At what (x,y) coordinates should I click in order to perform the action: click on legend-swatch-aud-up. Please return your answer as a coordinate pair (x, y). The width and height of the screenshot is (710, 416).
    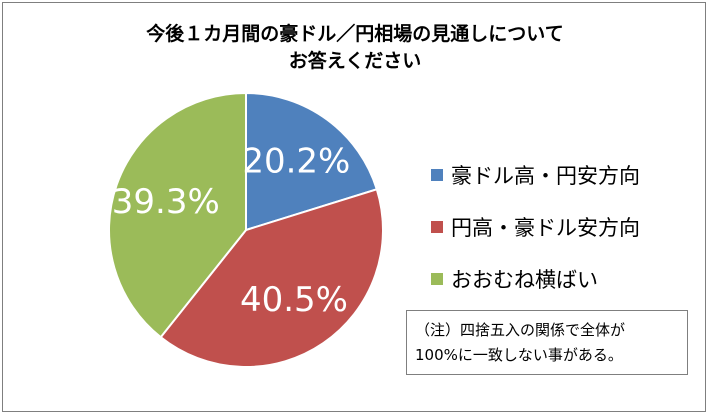
    Looking at the image, I should click on (437, 174).